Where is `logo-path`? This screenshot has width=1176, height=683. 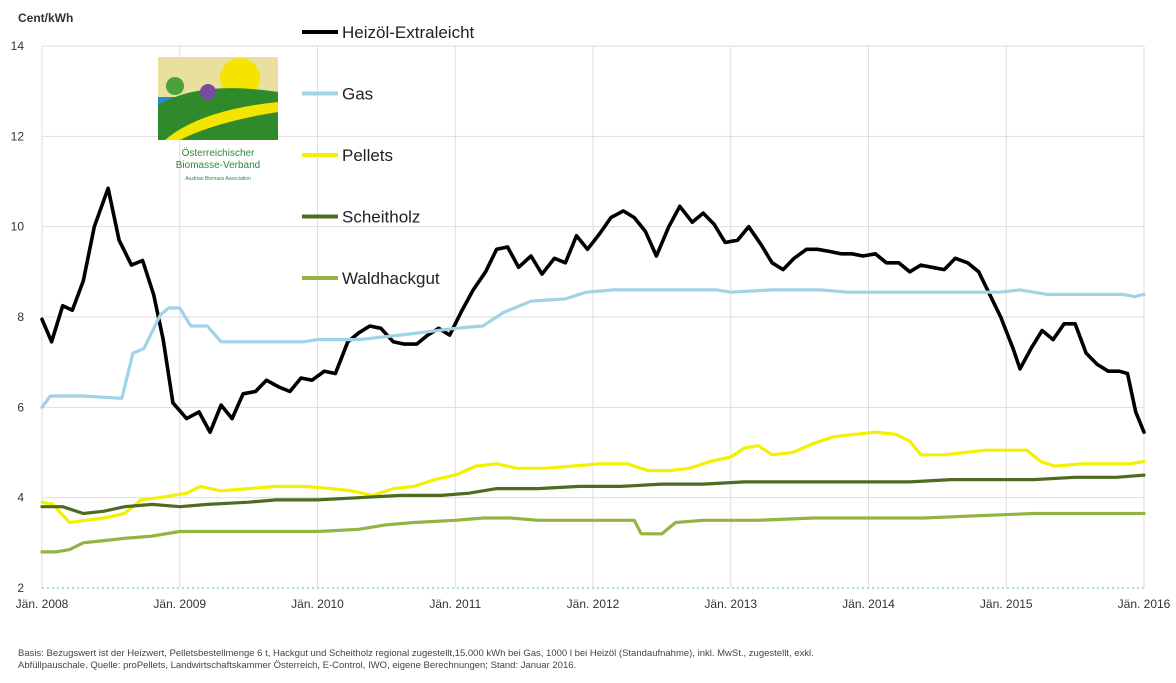 logo-path is located at coordinates (221, 121).